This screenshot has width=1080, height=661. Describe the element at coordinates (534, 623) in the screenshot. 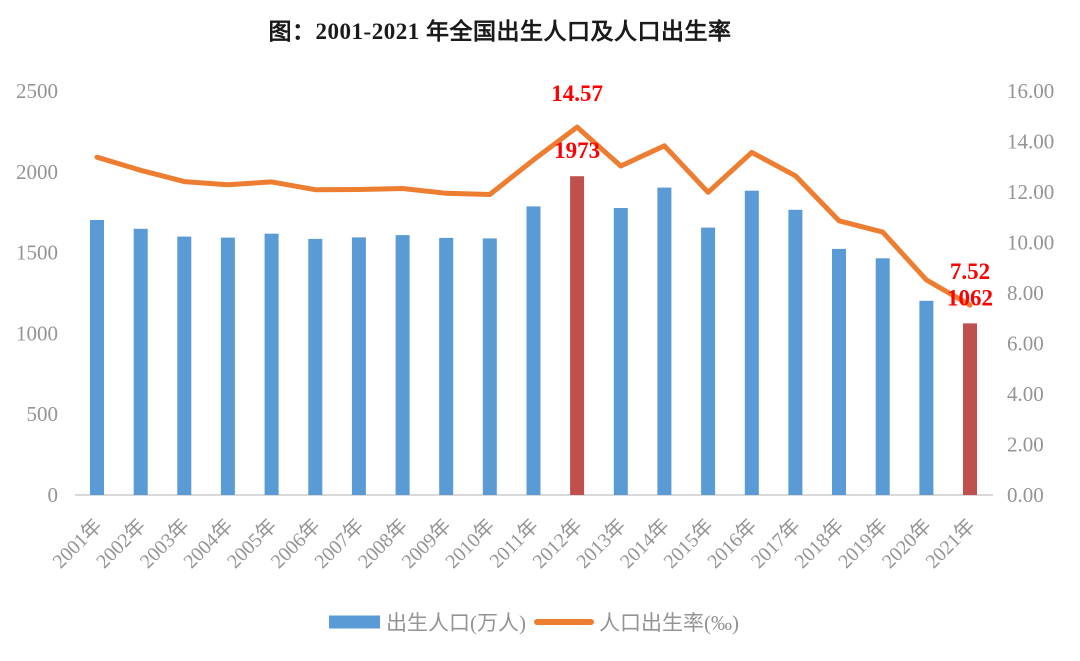

I see `legend-group: 出生人口(万人) 人口出生率(‰)` at that location.